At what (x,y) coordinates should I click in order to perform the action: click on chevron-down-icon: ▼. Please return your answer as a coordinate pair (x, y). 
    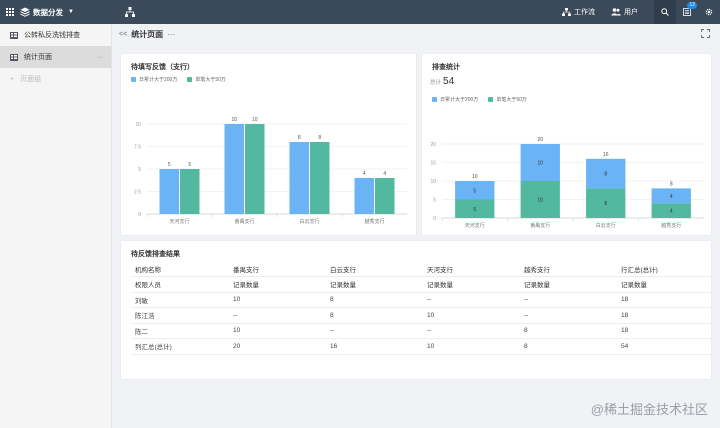
    Looking at the image, I should click on (71, 12).